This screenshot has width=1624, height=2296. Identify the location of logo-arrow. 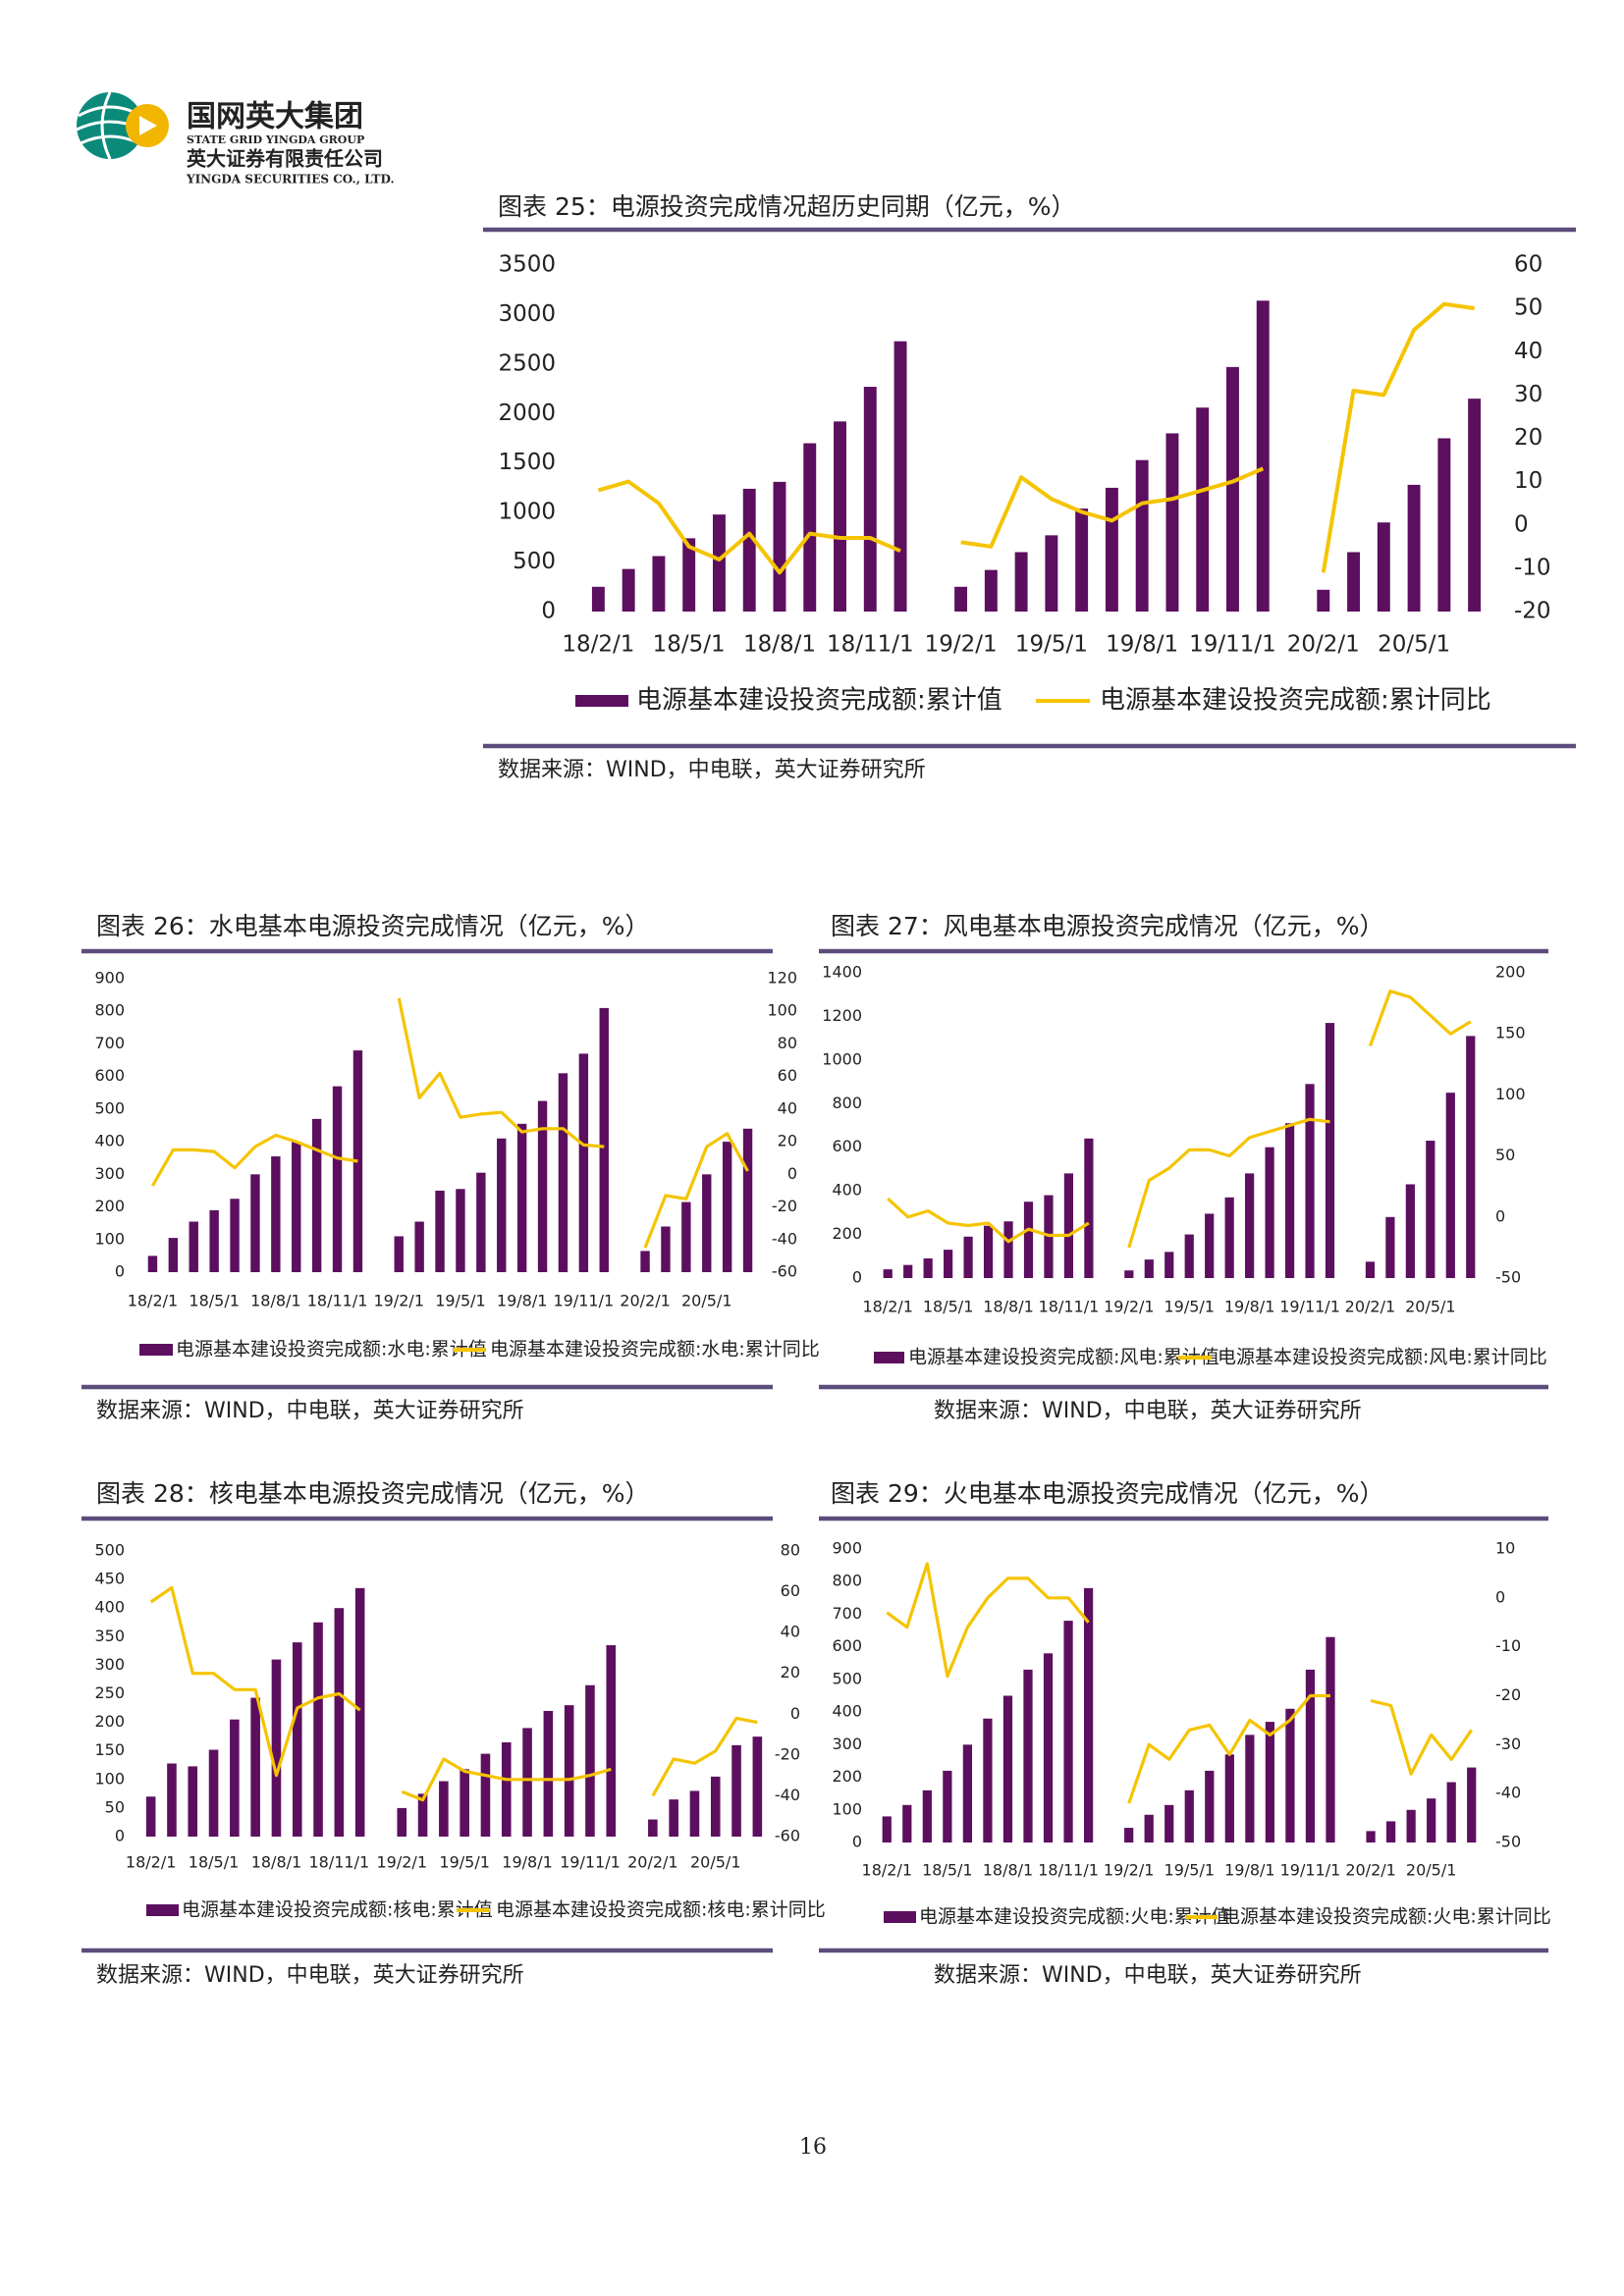
(148, 126).